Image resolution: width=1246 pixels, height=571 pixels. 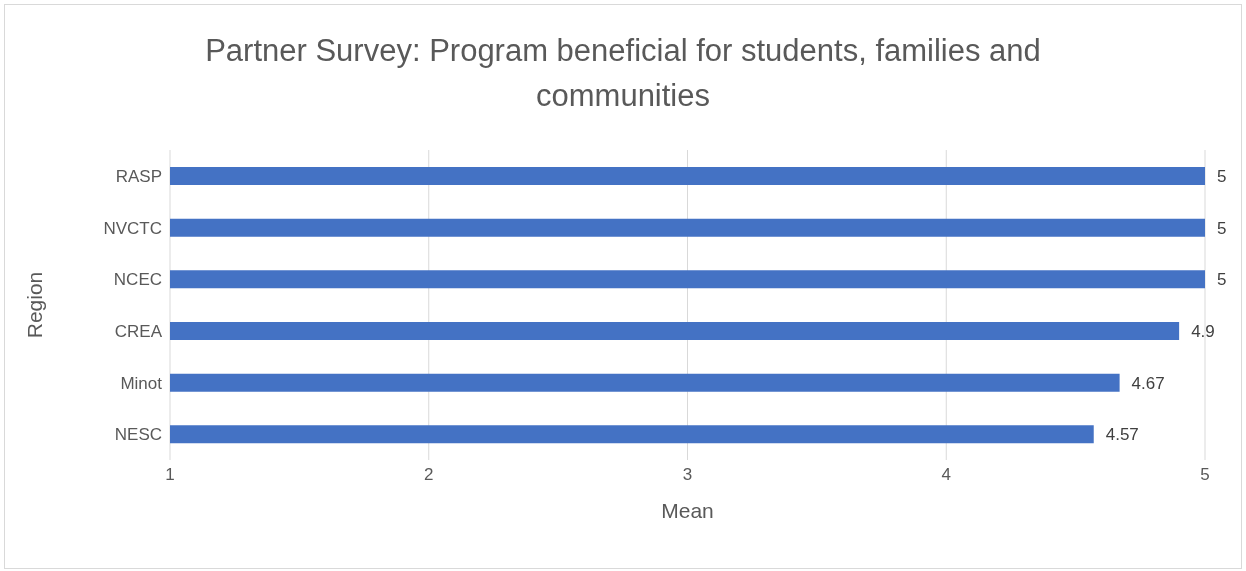 What do you see at coordinates (687, 510) in the screenshot?
I see `x-axis-title: Mean` at bounding box center [687, 510].